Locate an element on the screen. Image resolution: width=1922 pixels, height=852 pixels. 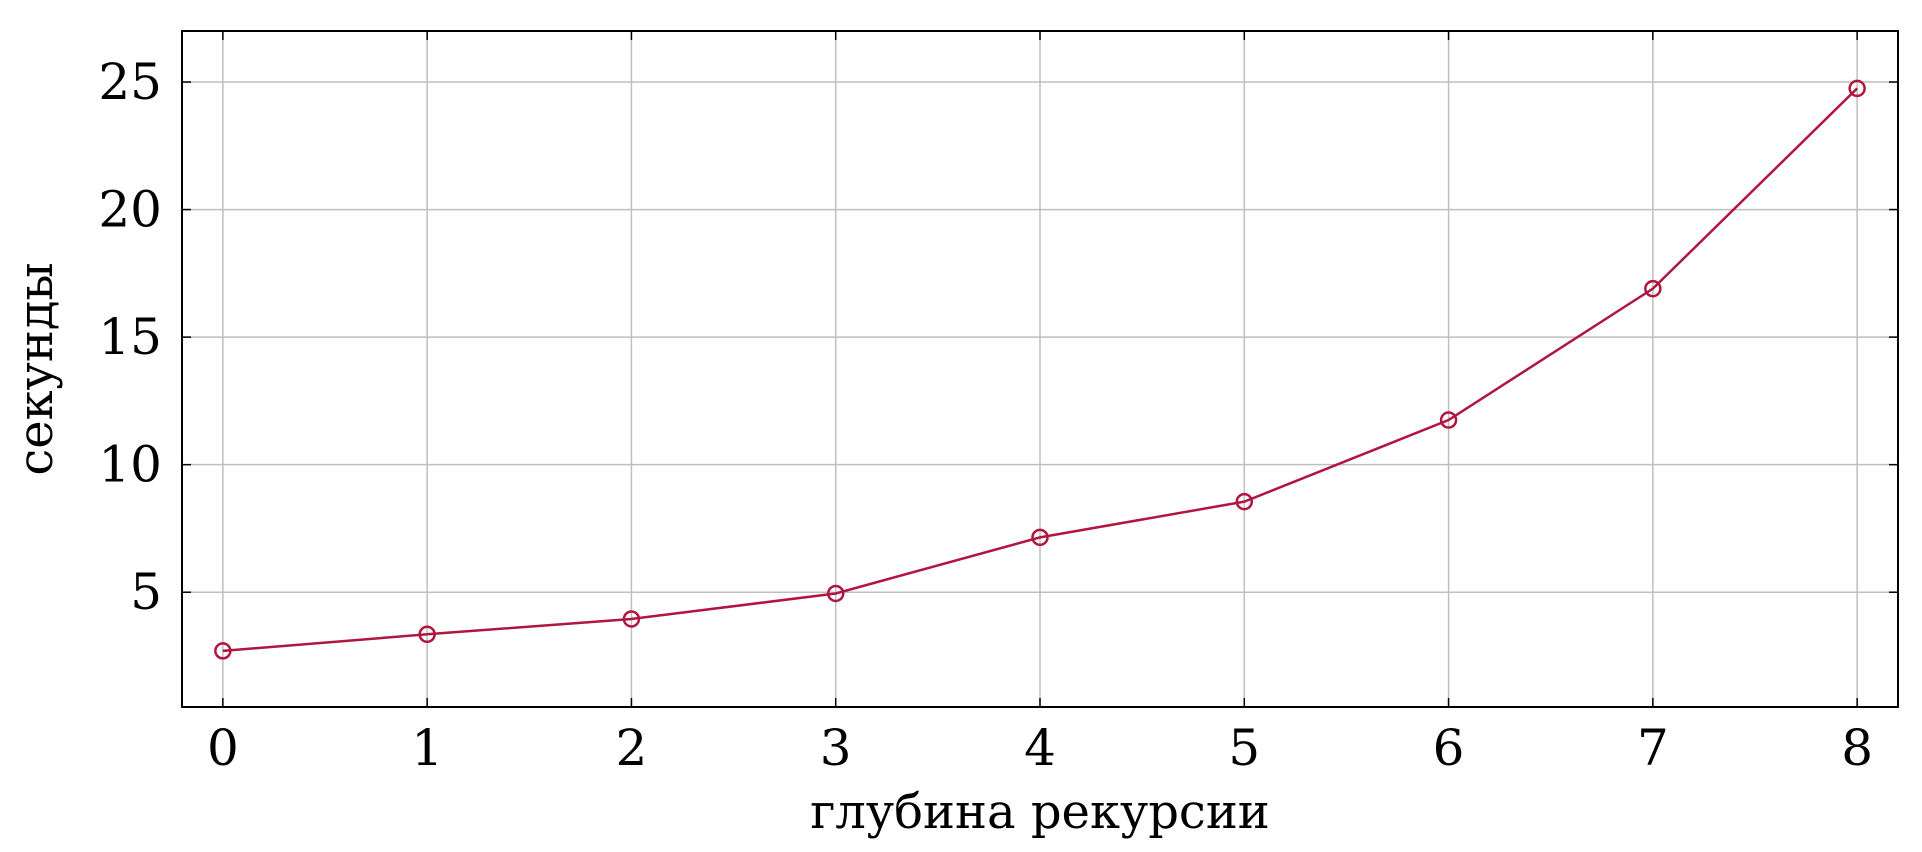
y-tick-label: 25 is located at coordinates (130, 82).